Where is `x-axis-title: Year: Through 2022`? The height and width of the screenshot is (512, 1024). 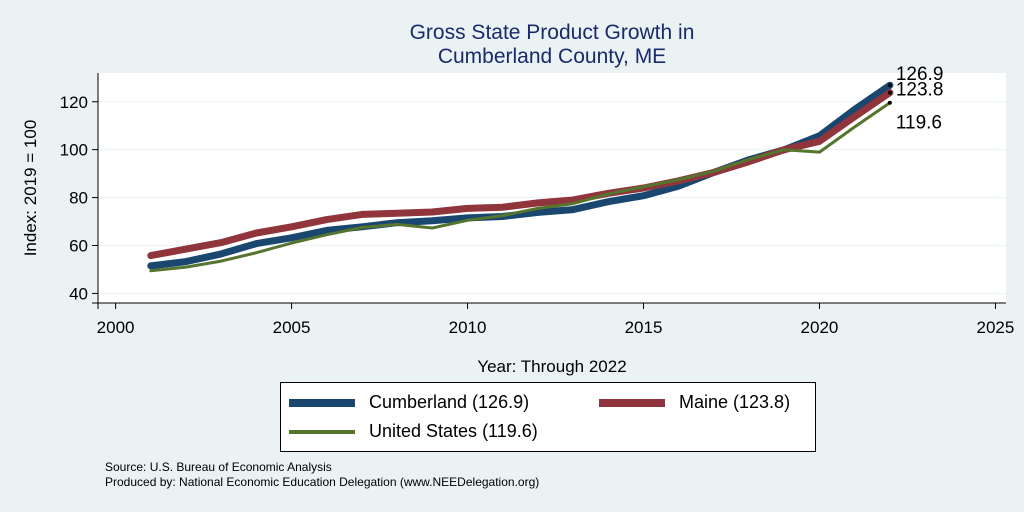
x-axis-title: Year: Through 2022 is located at coordinates (551, 366).